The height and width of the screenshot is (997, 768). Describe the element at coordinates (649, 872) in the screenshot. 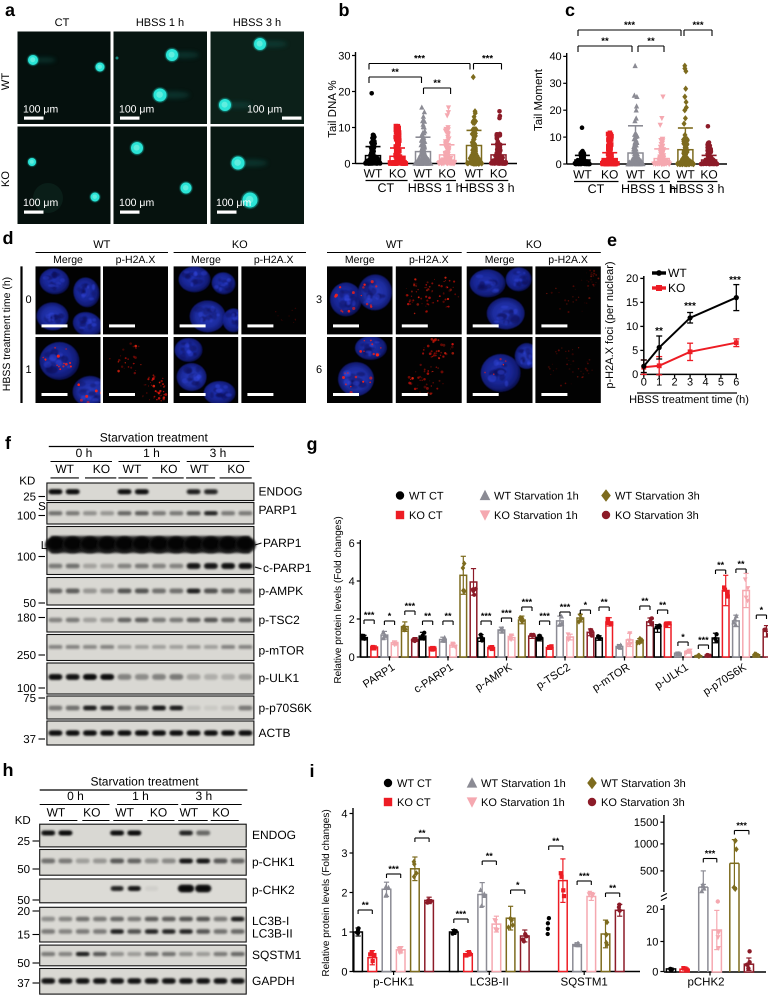

I see `svg-text: 500` at that location.